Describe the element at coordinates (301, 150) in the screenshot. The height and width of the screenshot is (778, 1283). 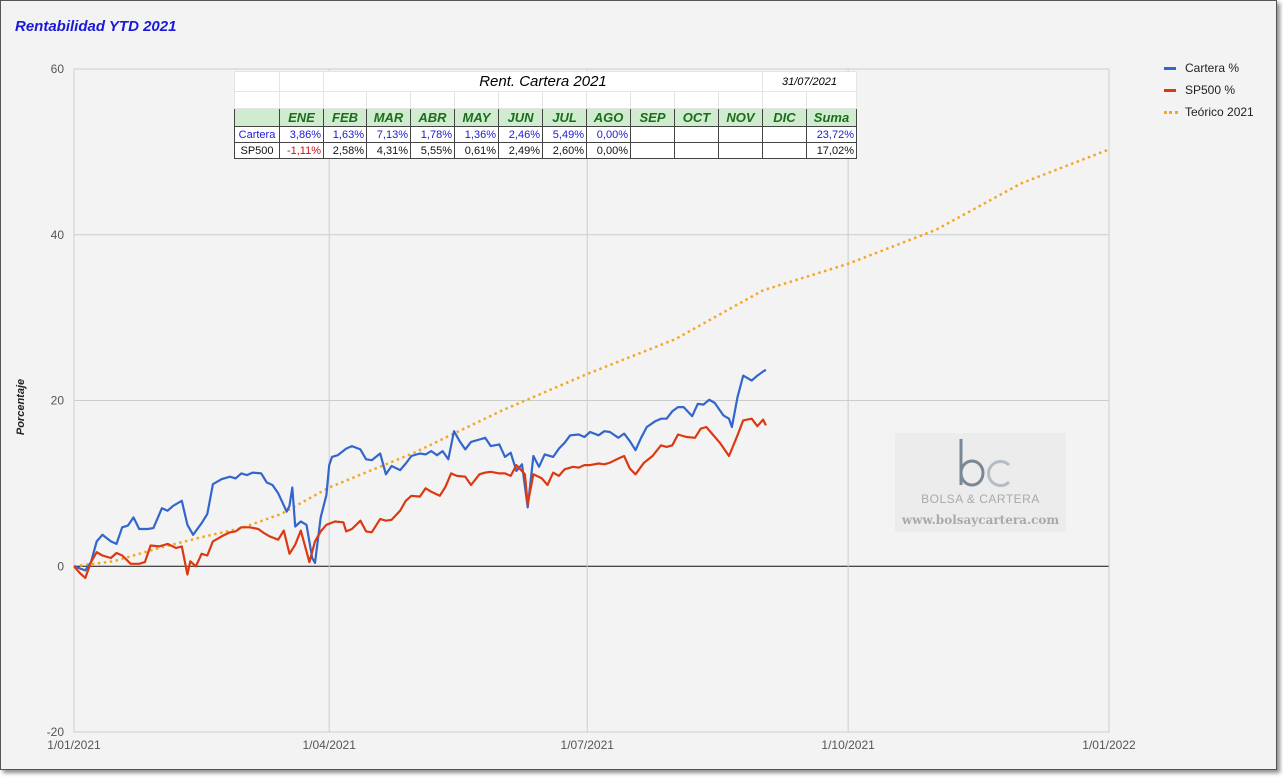
I see `table-cell: -1,11%` at that location.